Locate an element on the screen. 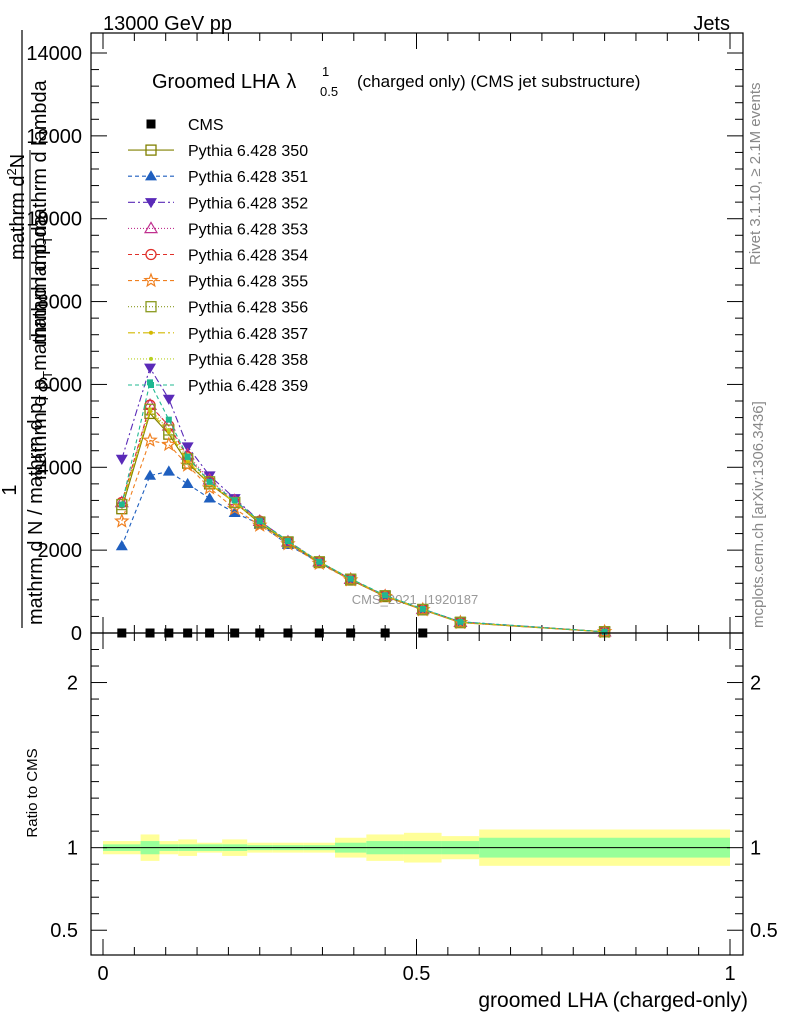 This screenshot has height=1024, width=786. legend-entry: Pythia 6.428 359 is located at coordinates (218, 386).